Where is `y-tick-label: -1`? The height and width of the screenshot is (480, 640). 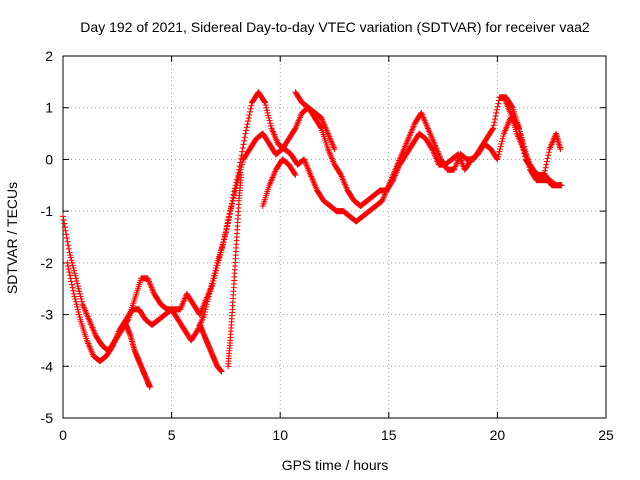 y-tick-label: -1 is located at coordinates (47, 211).